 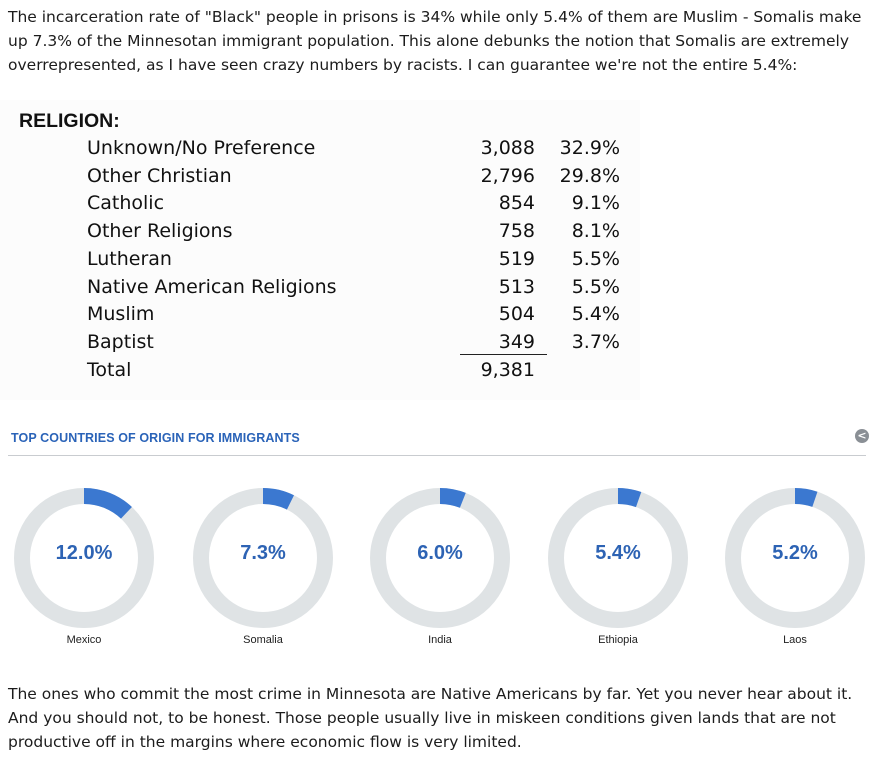 I want to click on widget-title: TOP COUNTRIES OF ORIGIN FOR IMMIGRANTS, so click(x=155, y=438).